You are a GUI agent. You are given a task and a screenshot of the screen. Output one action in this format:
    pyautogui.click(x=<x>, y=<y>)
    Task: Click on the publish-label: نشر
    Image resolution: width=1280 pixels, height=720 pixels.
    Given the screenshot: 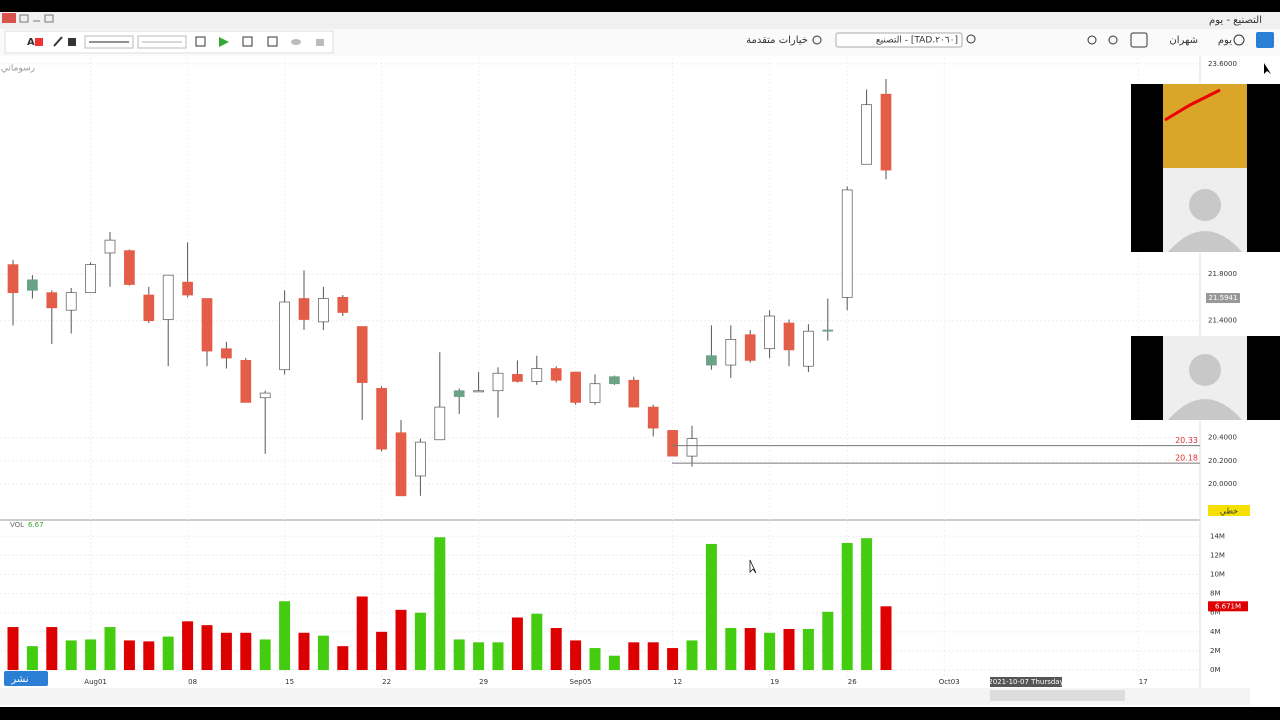 What is the action you would take?
    pyautogui.click(x=19, y=679)
    